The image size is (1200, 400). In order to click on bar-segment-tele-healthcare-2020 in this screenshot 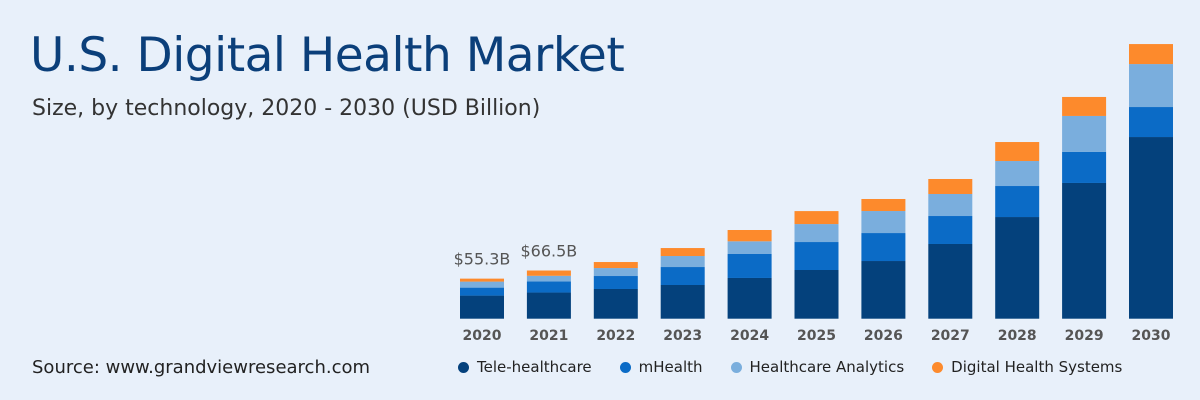, I will do `click(482, 307)`.